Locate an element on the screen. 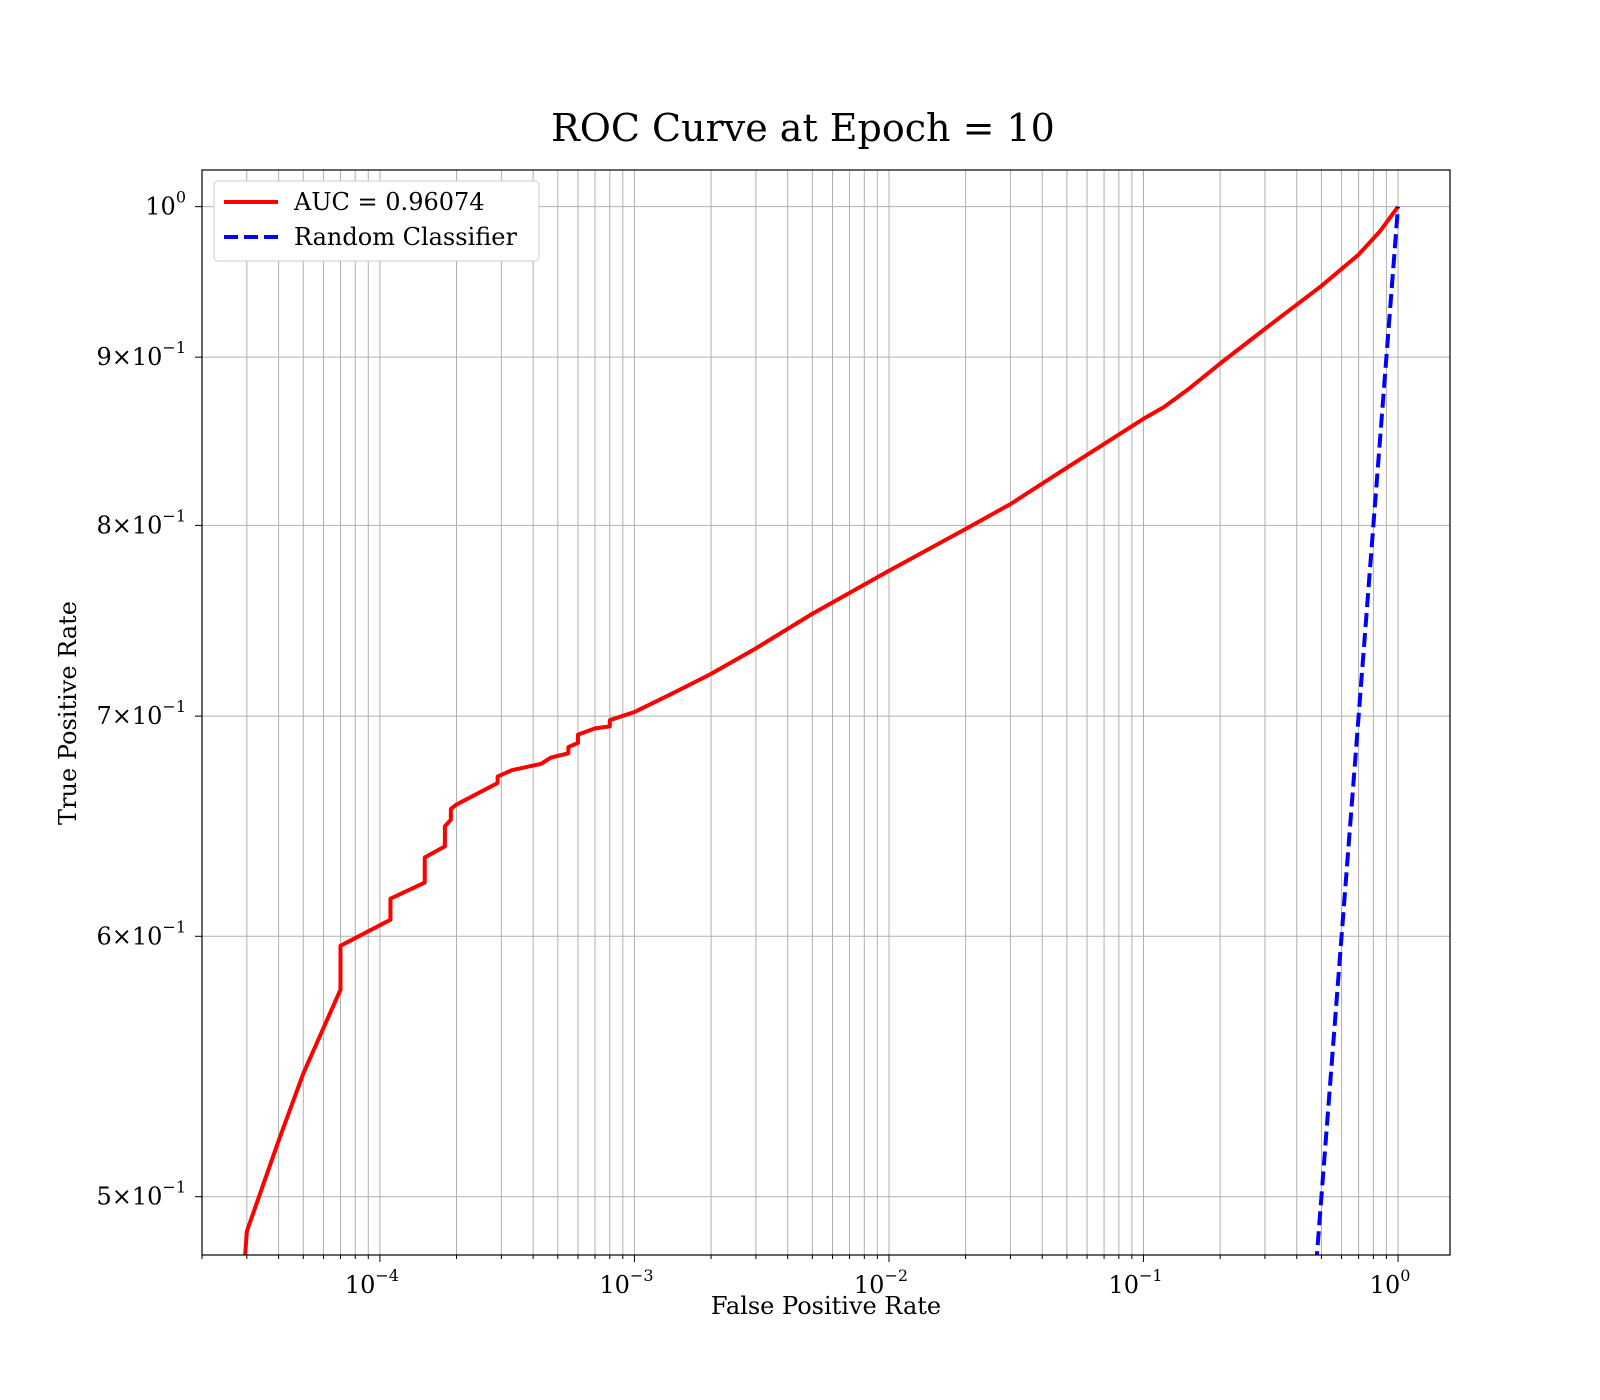  x-tick-label: 10⁻⁴ is located at coordinates (372, 1282).